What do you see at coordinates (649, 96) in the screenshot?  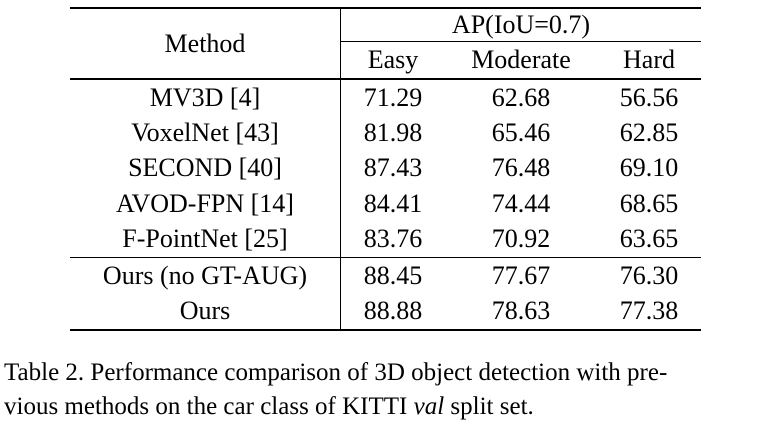 I see `hard-cell: 56.56` at bounding box center [649, 96].